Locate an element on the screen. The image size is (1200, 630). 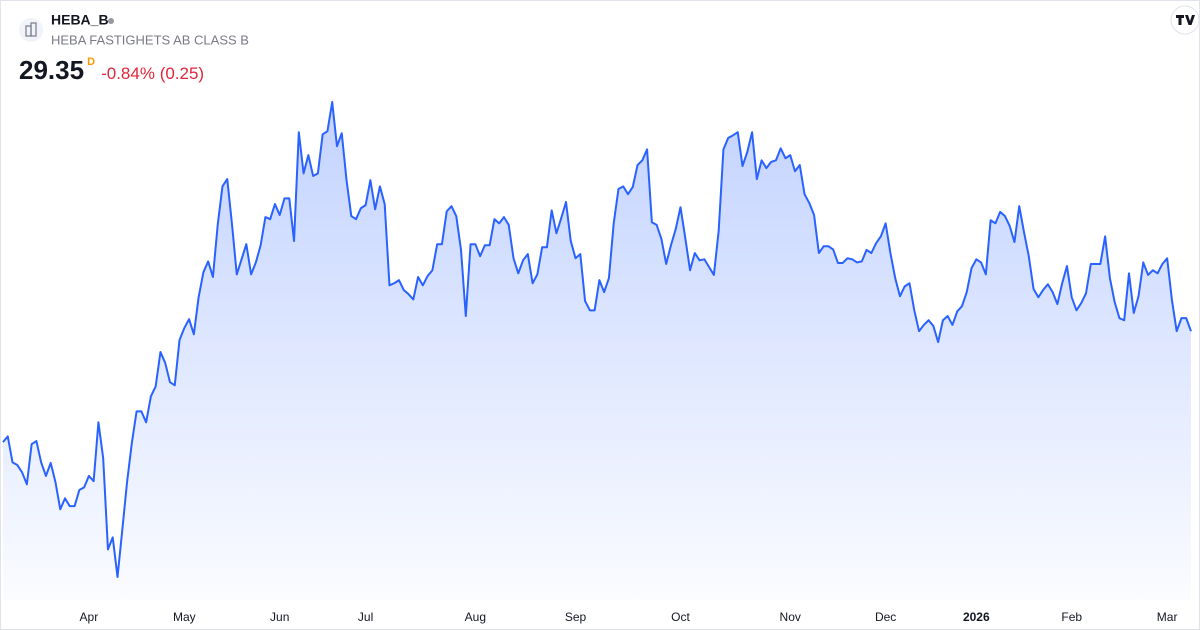
brand-logo-bg is located at coordinates (1185, 20).